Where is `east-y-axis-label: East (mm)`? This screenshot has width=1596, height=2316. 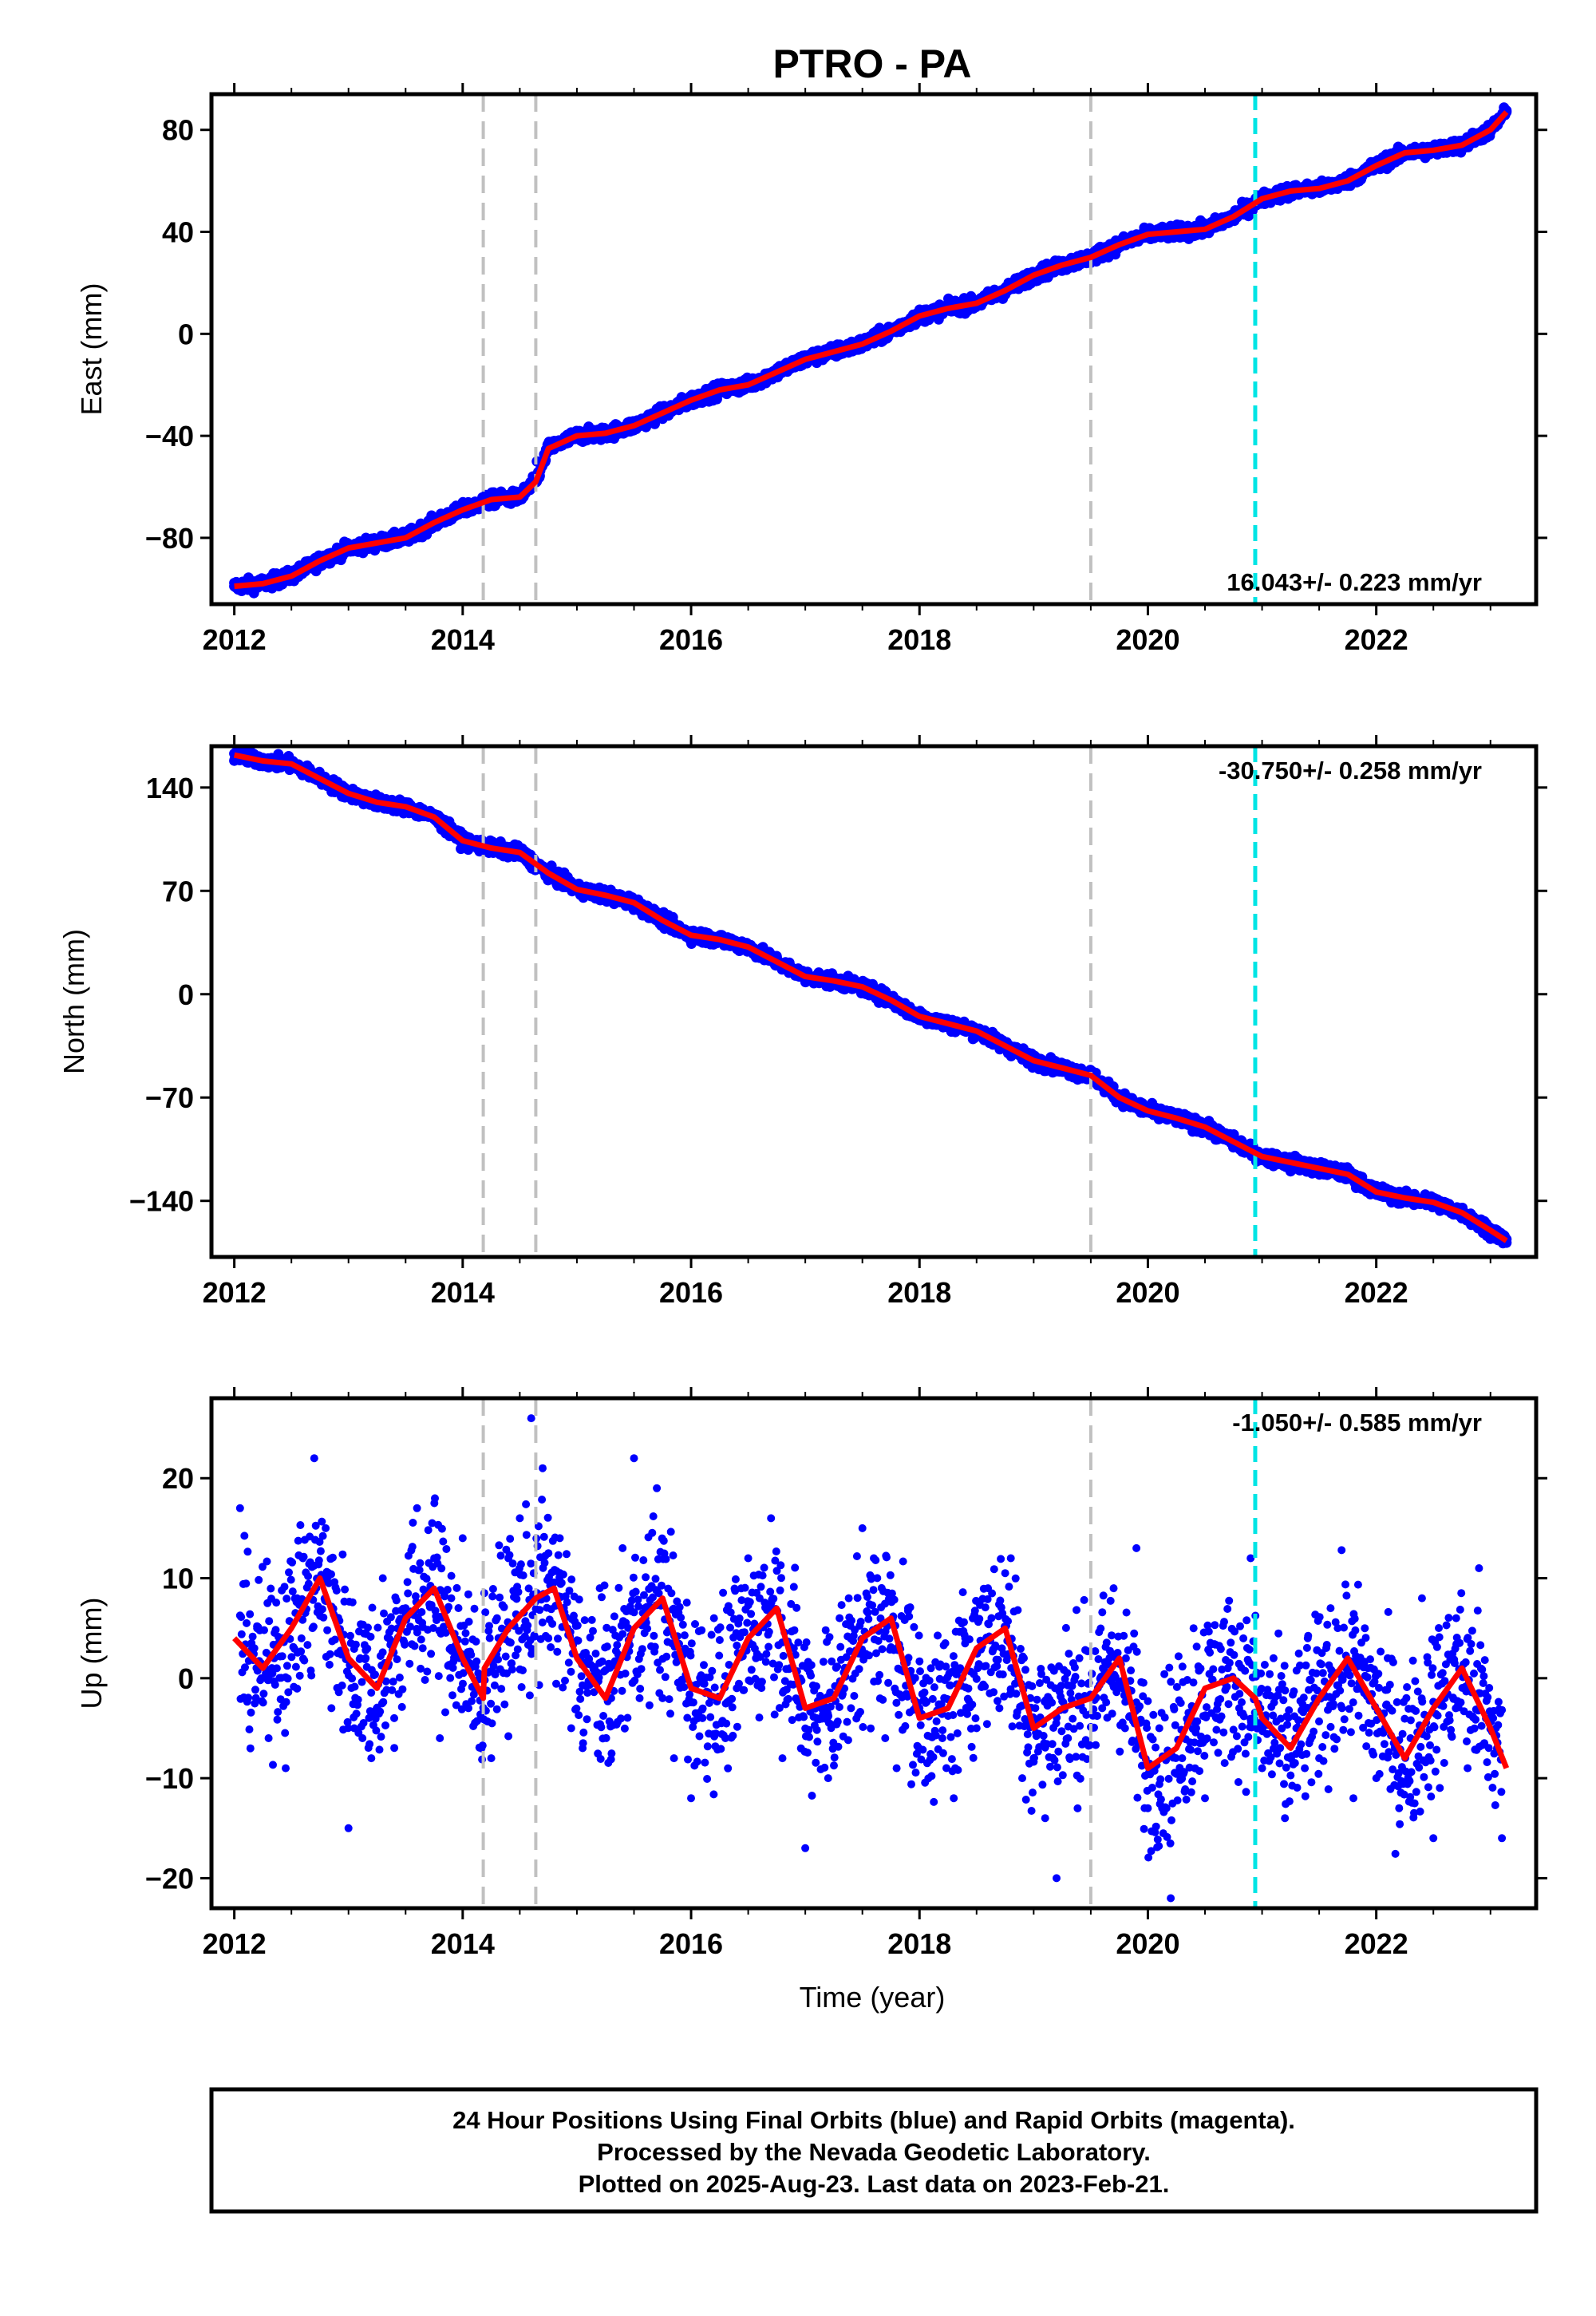 east-y-axis-label: East (mm) is located at coordinates (91, 349).